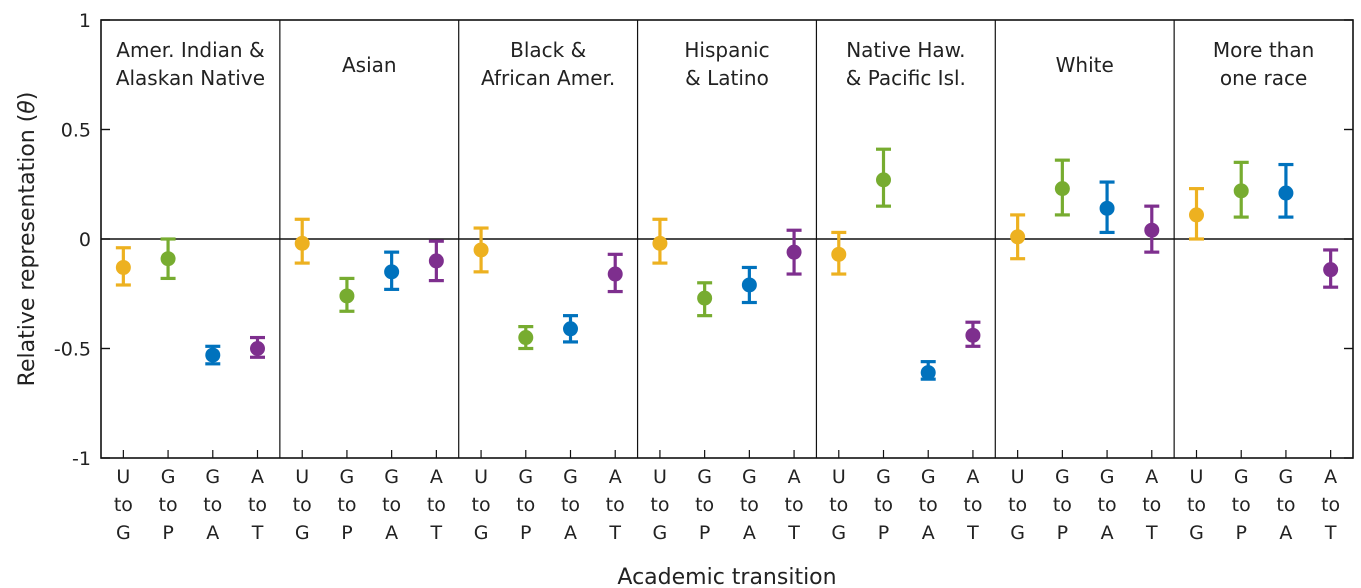 The height and width of the screenshot is (588, 1361). Describe the element at coordinates (1085, 65) in the screenshot. I see `group-label: White` at that location.